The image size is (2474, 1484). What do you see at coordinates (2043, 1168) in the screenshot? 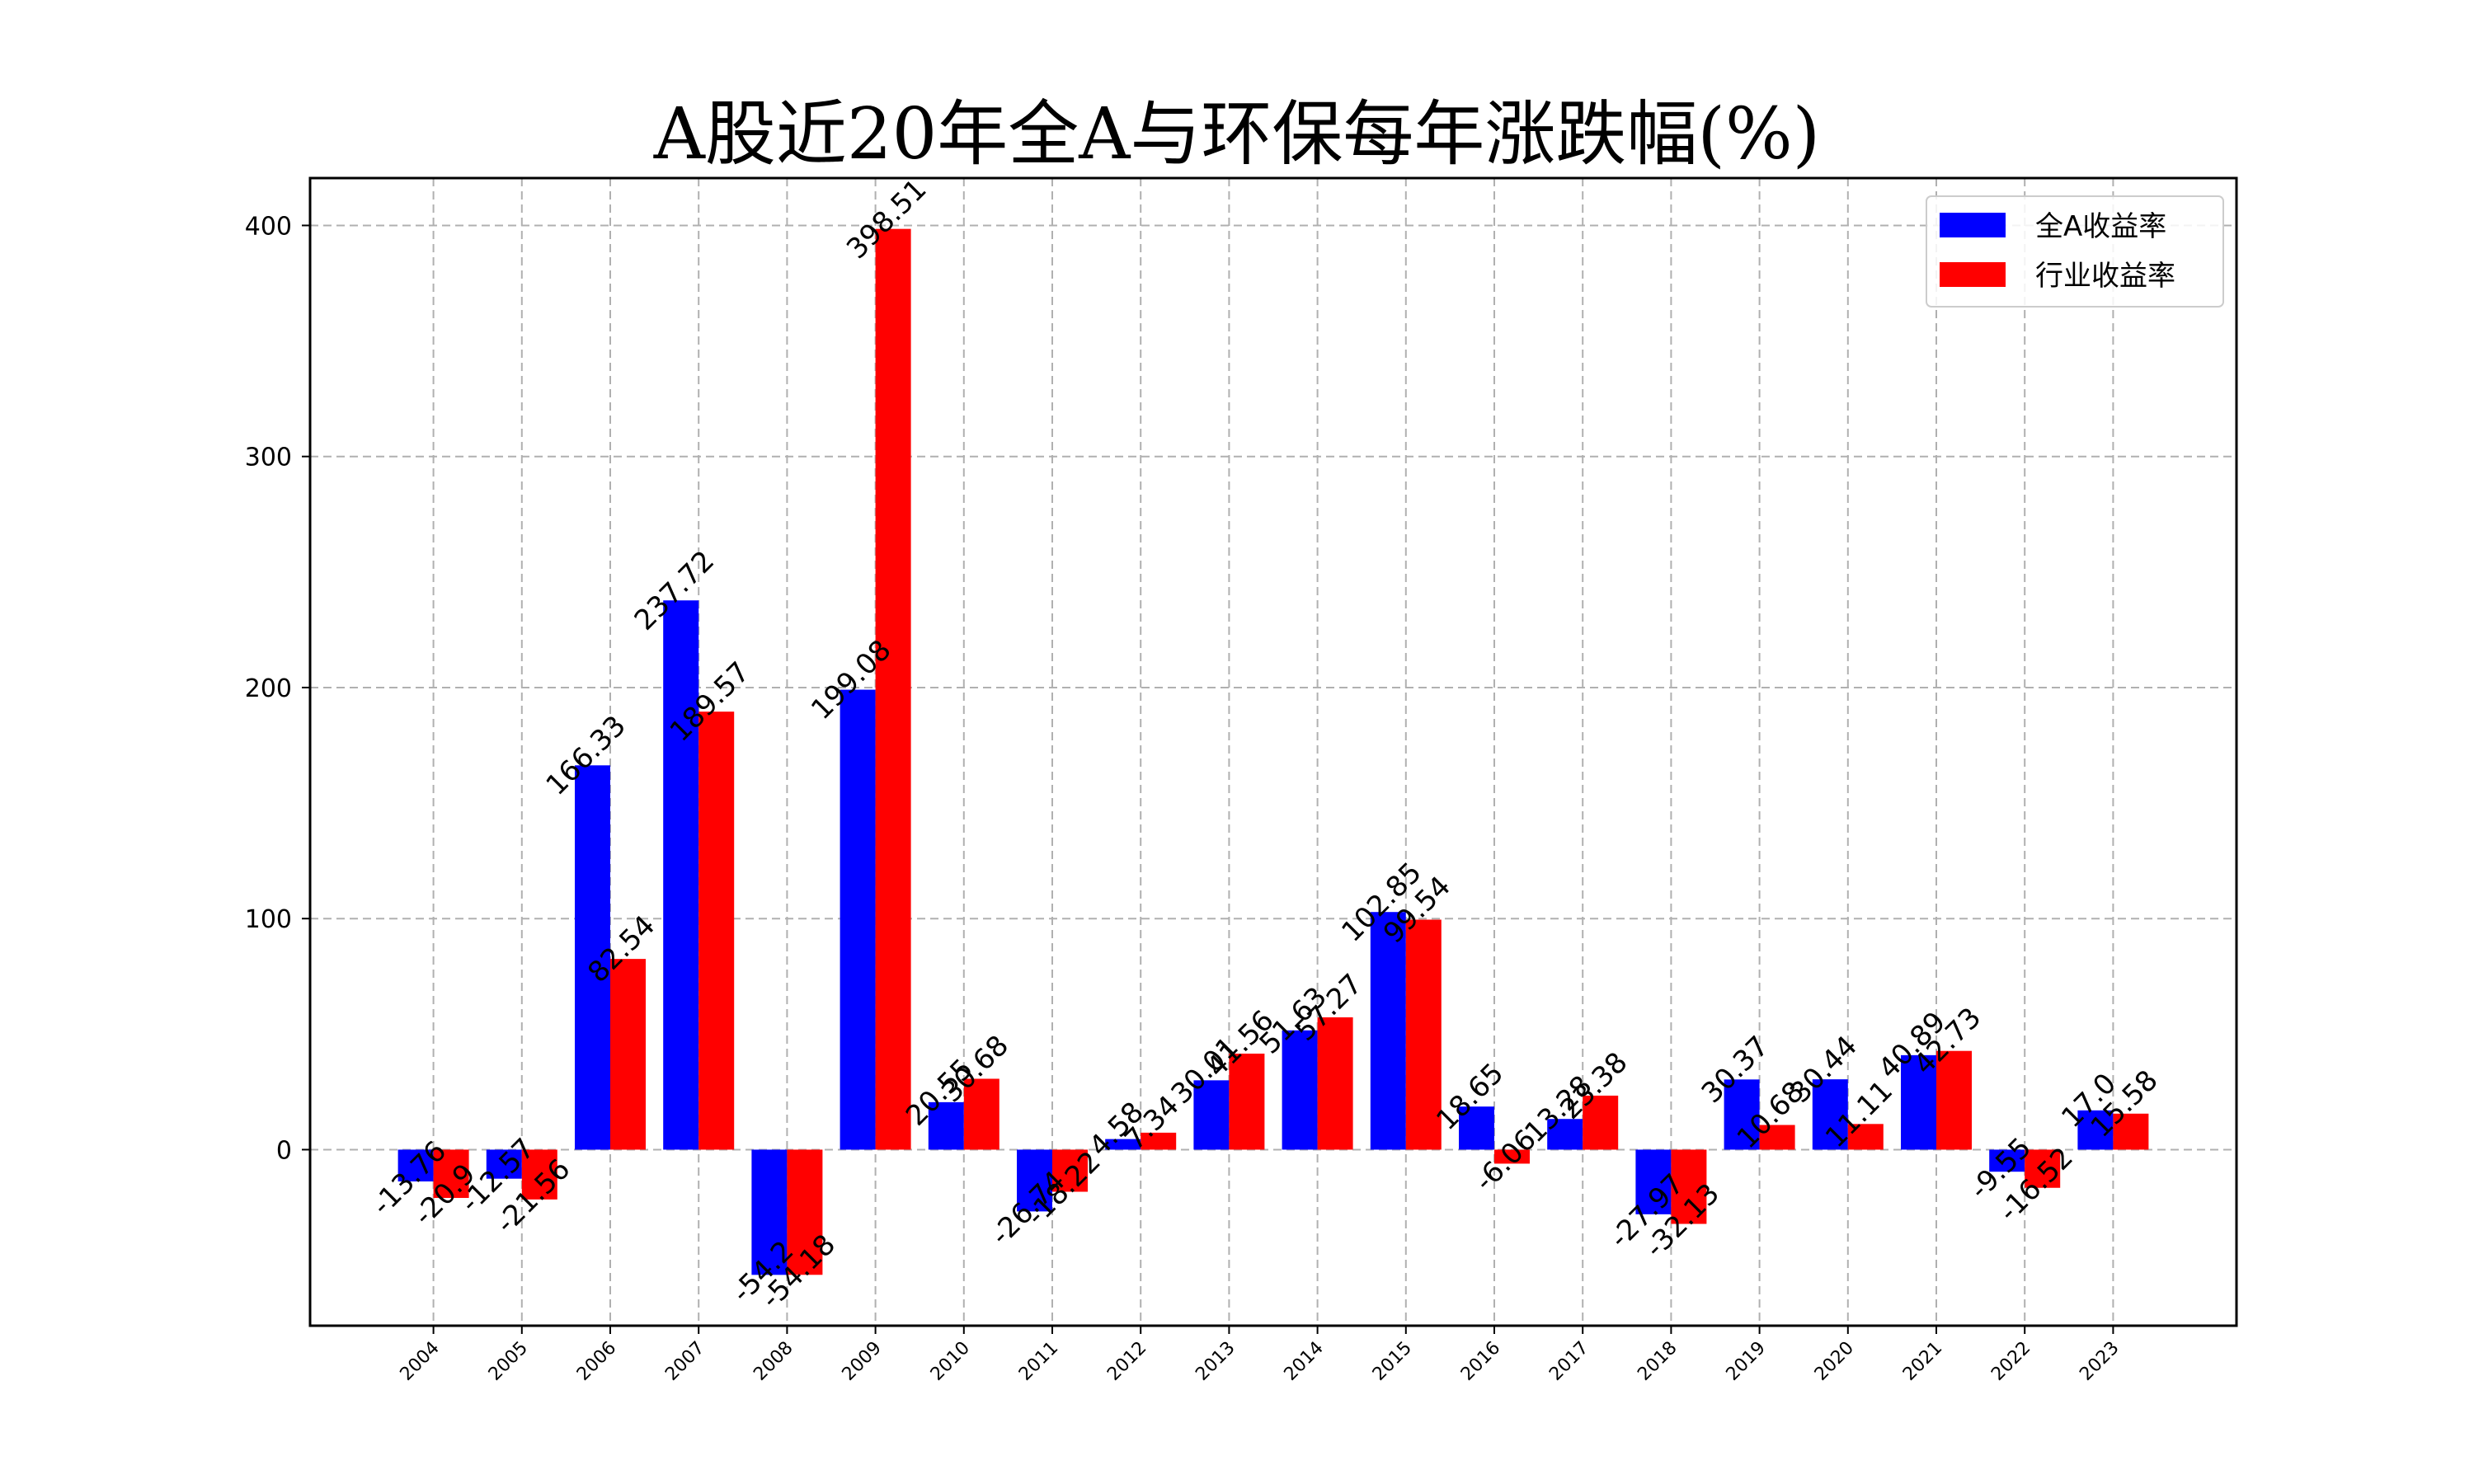
I see `bar-industry-2022` at bounding box center [2043, 1168].